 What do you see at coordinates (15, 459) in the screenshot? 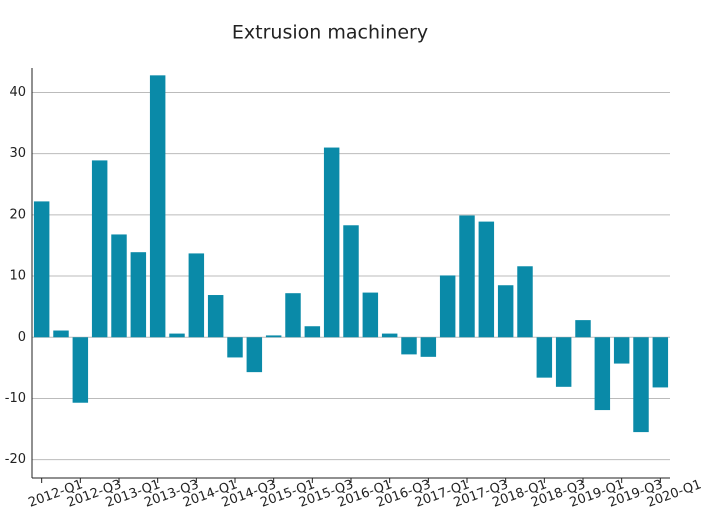
I see `y-tick-label: -20` at bounding box center [15, 459].